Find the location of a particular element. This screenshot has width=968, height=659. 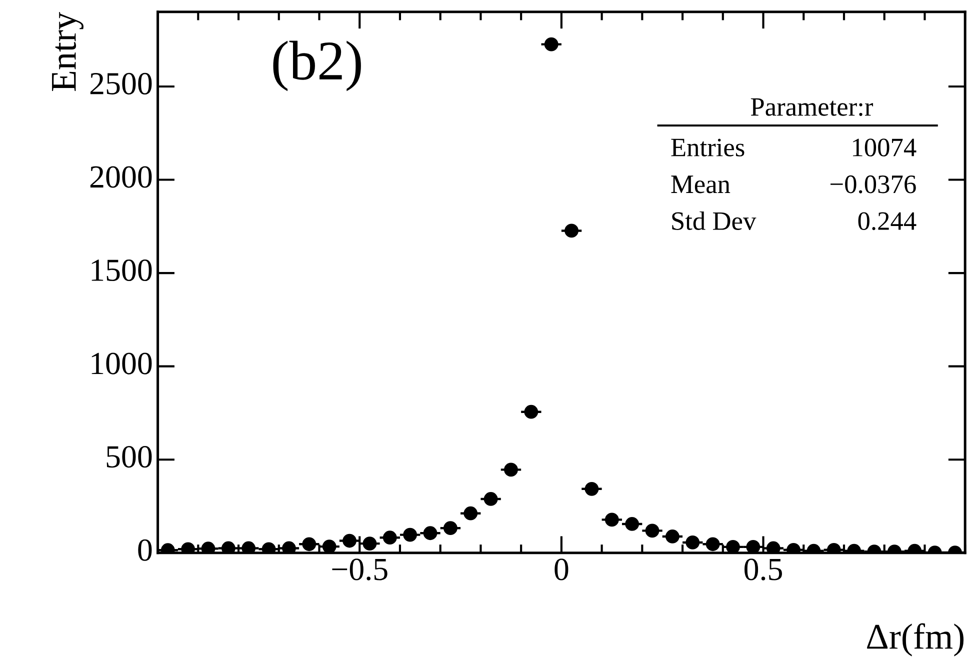

annotation: −0.0376 is located at coordinates (873, 184).